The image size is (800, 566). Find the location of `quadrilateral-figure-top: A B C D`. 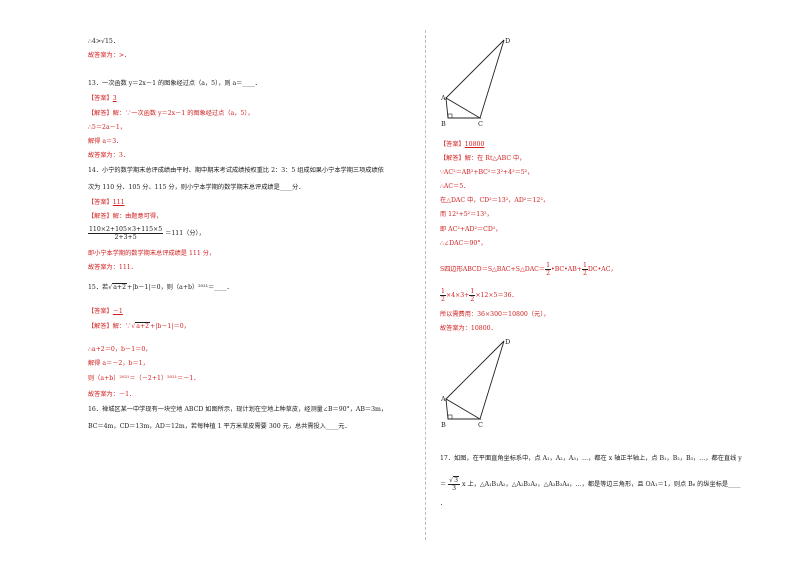

quadrilateral-figure-top: A B C D is located at coordinates (475, 82).